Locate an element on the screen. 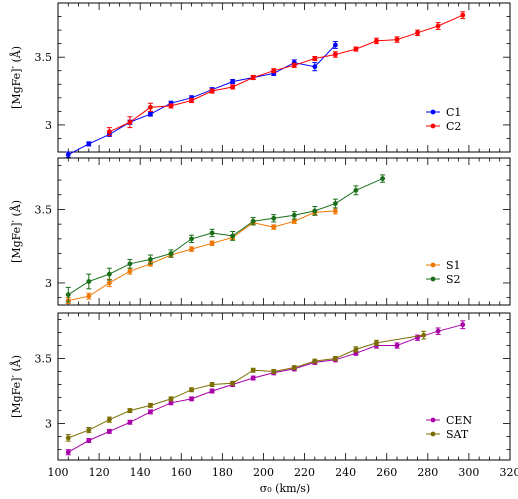 The width and height of the screenshot is (518, 499). x-tick-label: 140 is located at coordinates (140, 472).